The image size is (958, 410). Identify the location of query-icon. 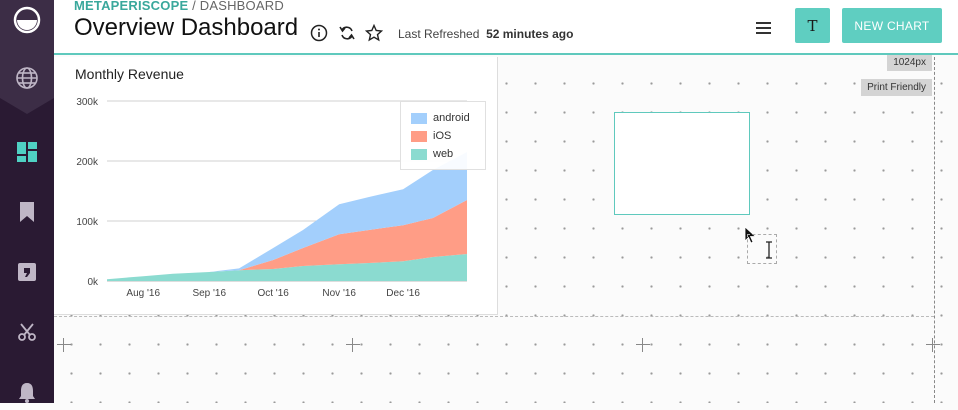
(27, 272).